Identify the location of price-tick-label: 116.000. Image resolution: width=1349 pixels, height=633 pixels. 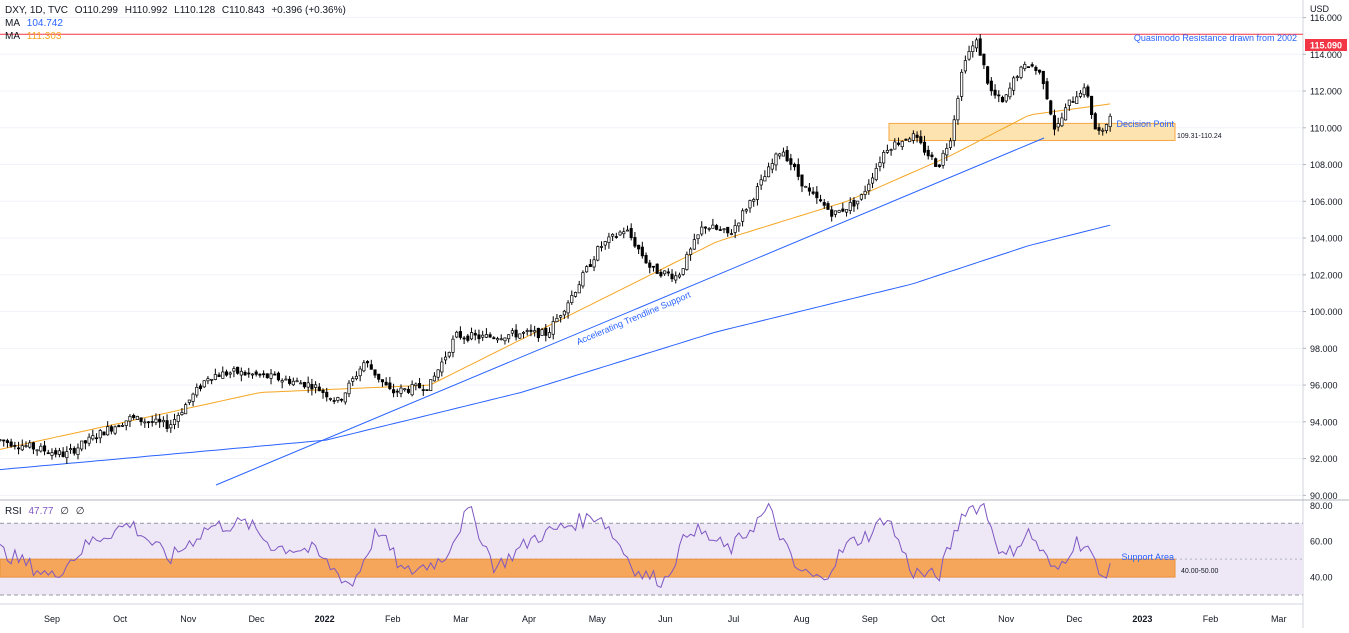
(1326, 18).